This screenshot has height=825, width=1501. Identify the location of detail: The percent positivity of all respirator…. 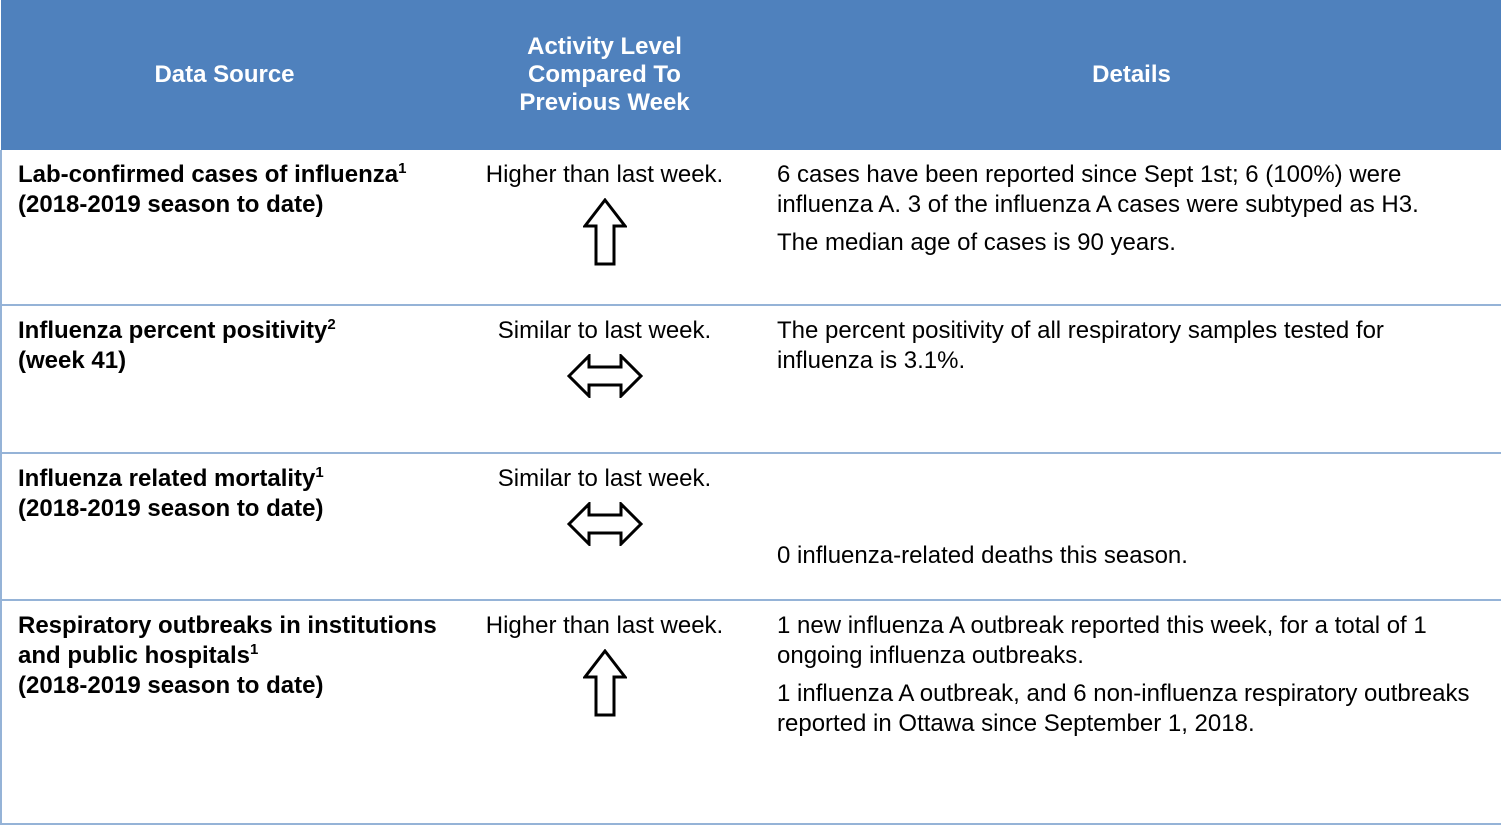
(1080, 345).